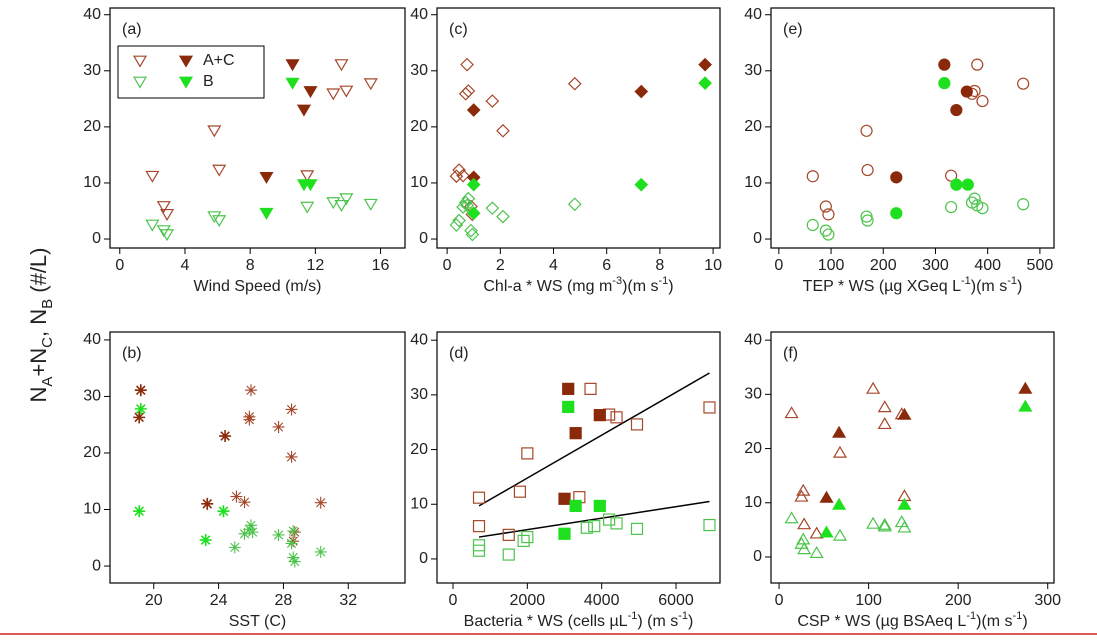 The width and height of the screenshot is (1097, 643). I want to click on x-tick-label: 200, so click(883, 265).